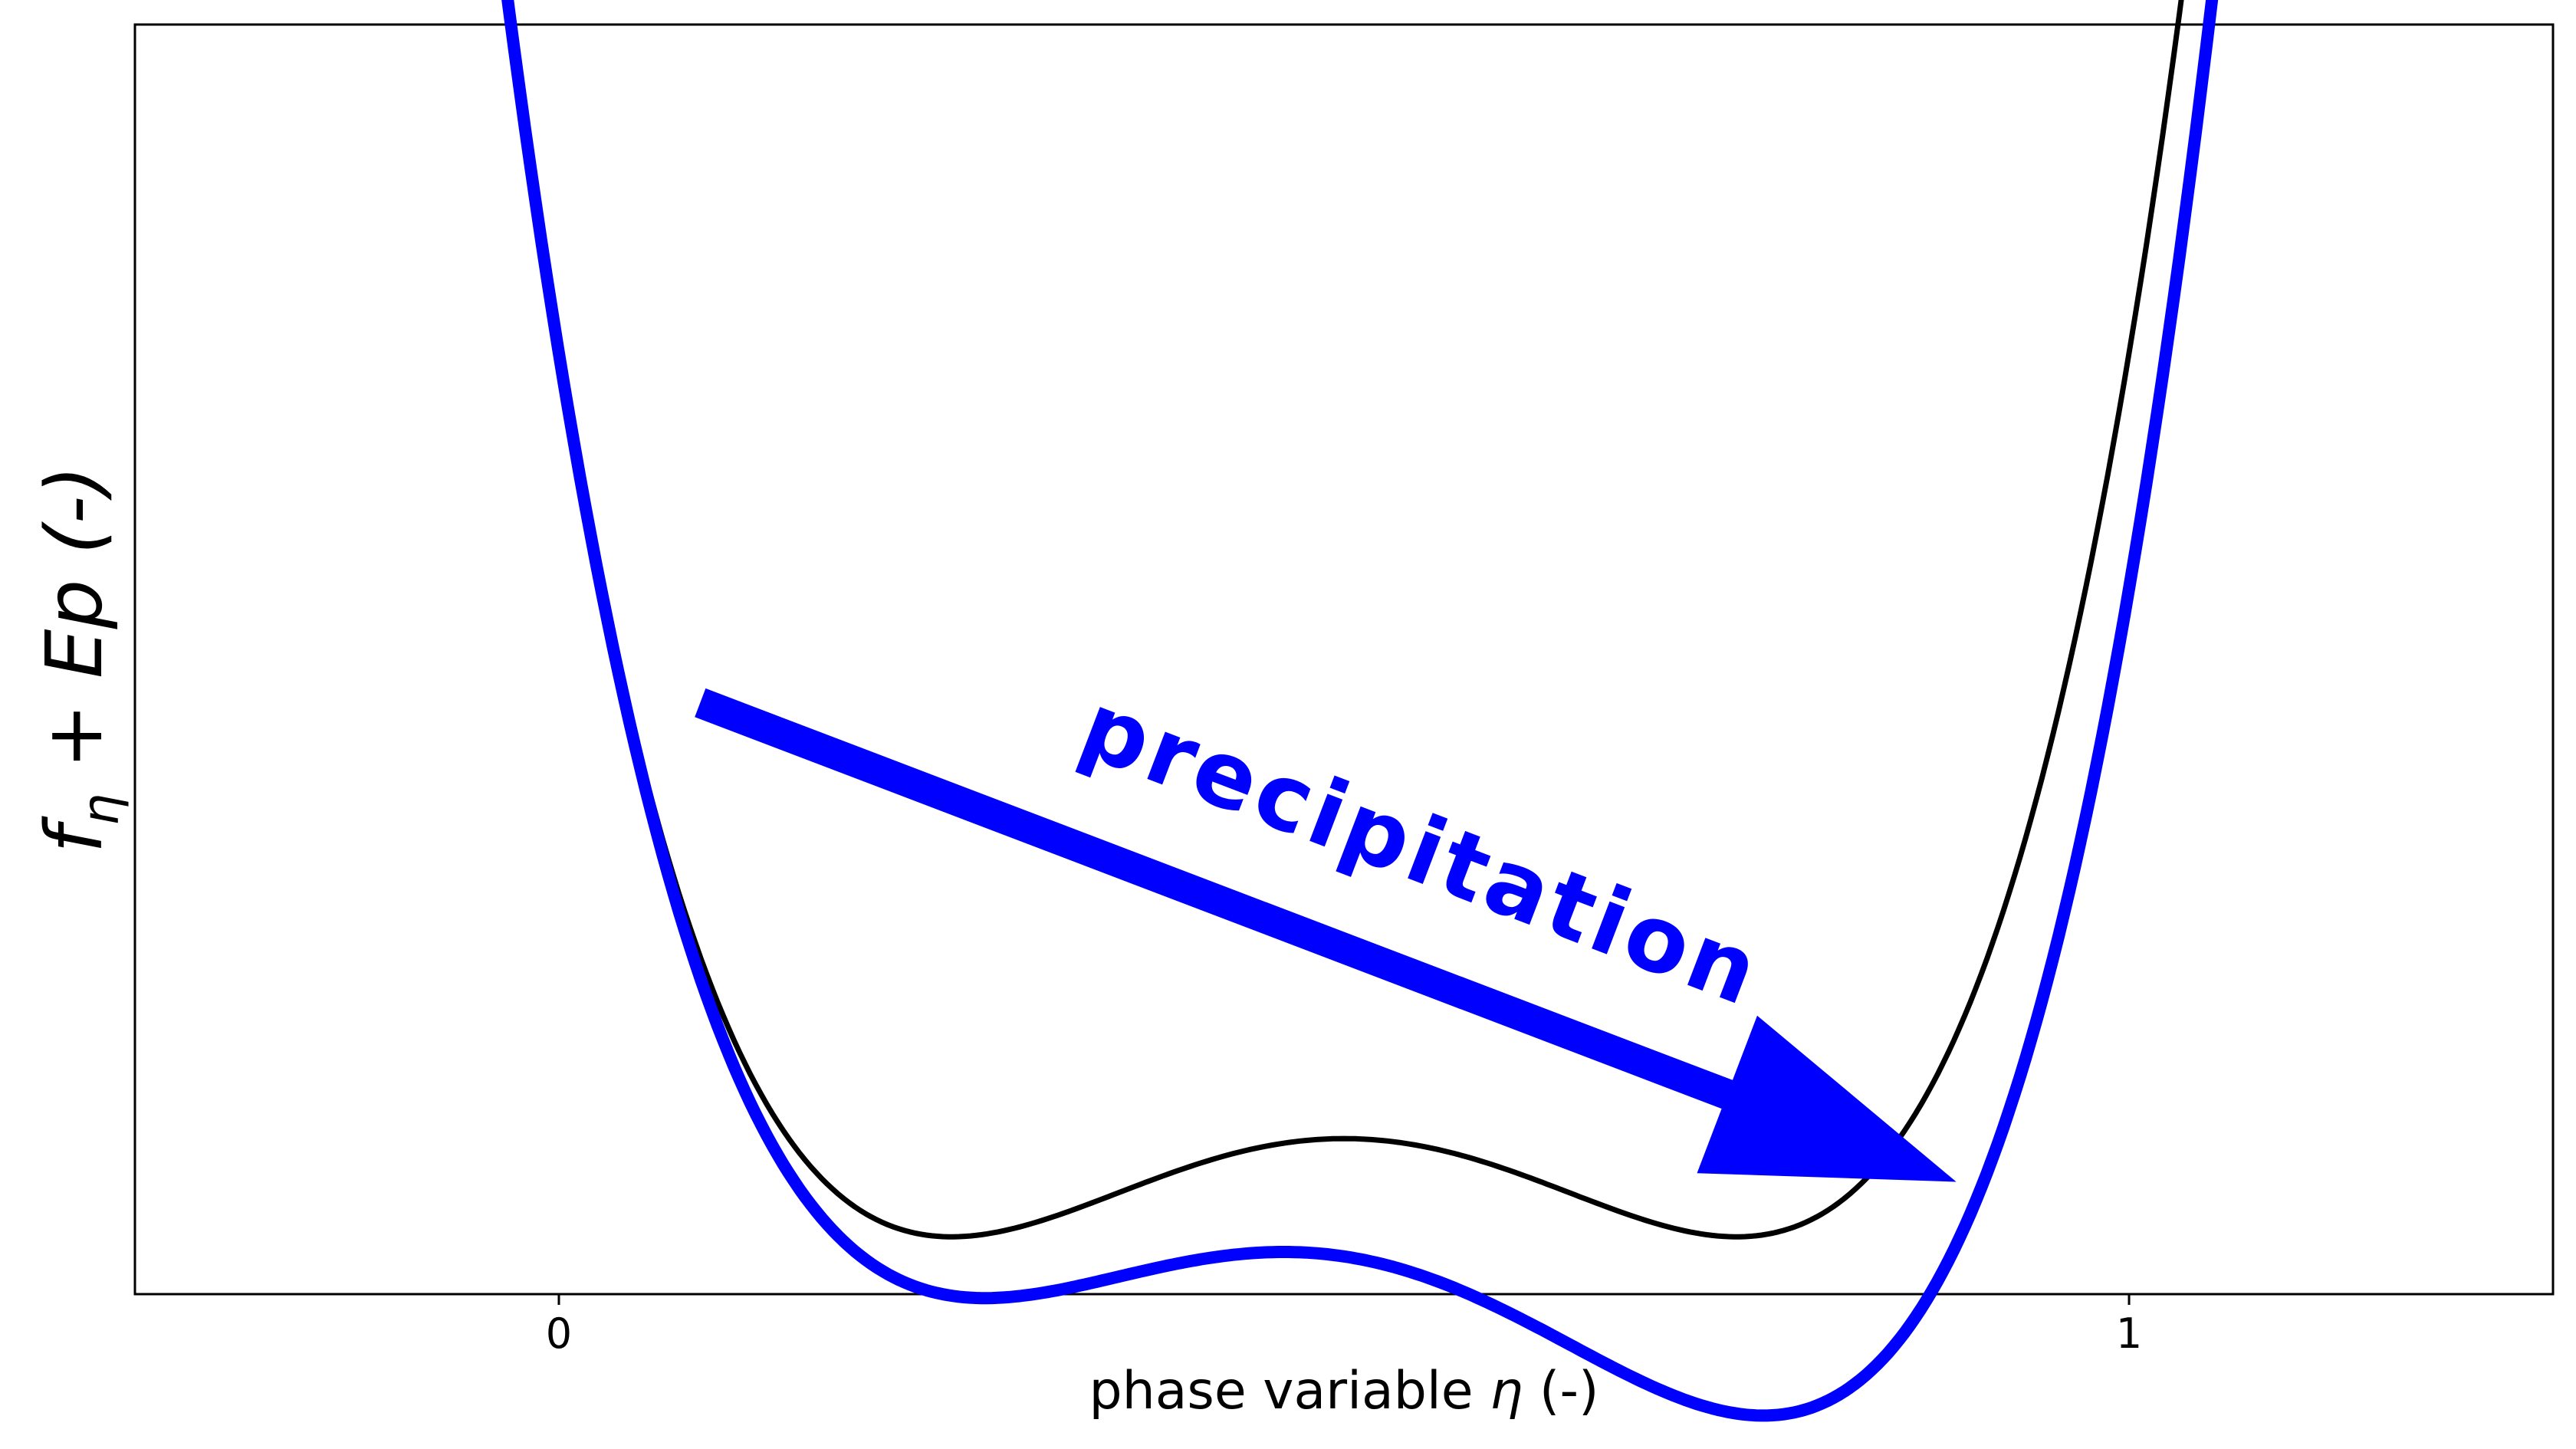 Image resolution: width=2576 pixels, height=1449 pixels. What do you see at coordinates (2129, 1333) in the screenshot?
I see `x-tick-label: 1` at bounding box center [2129, 1333].